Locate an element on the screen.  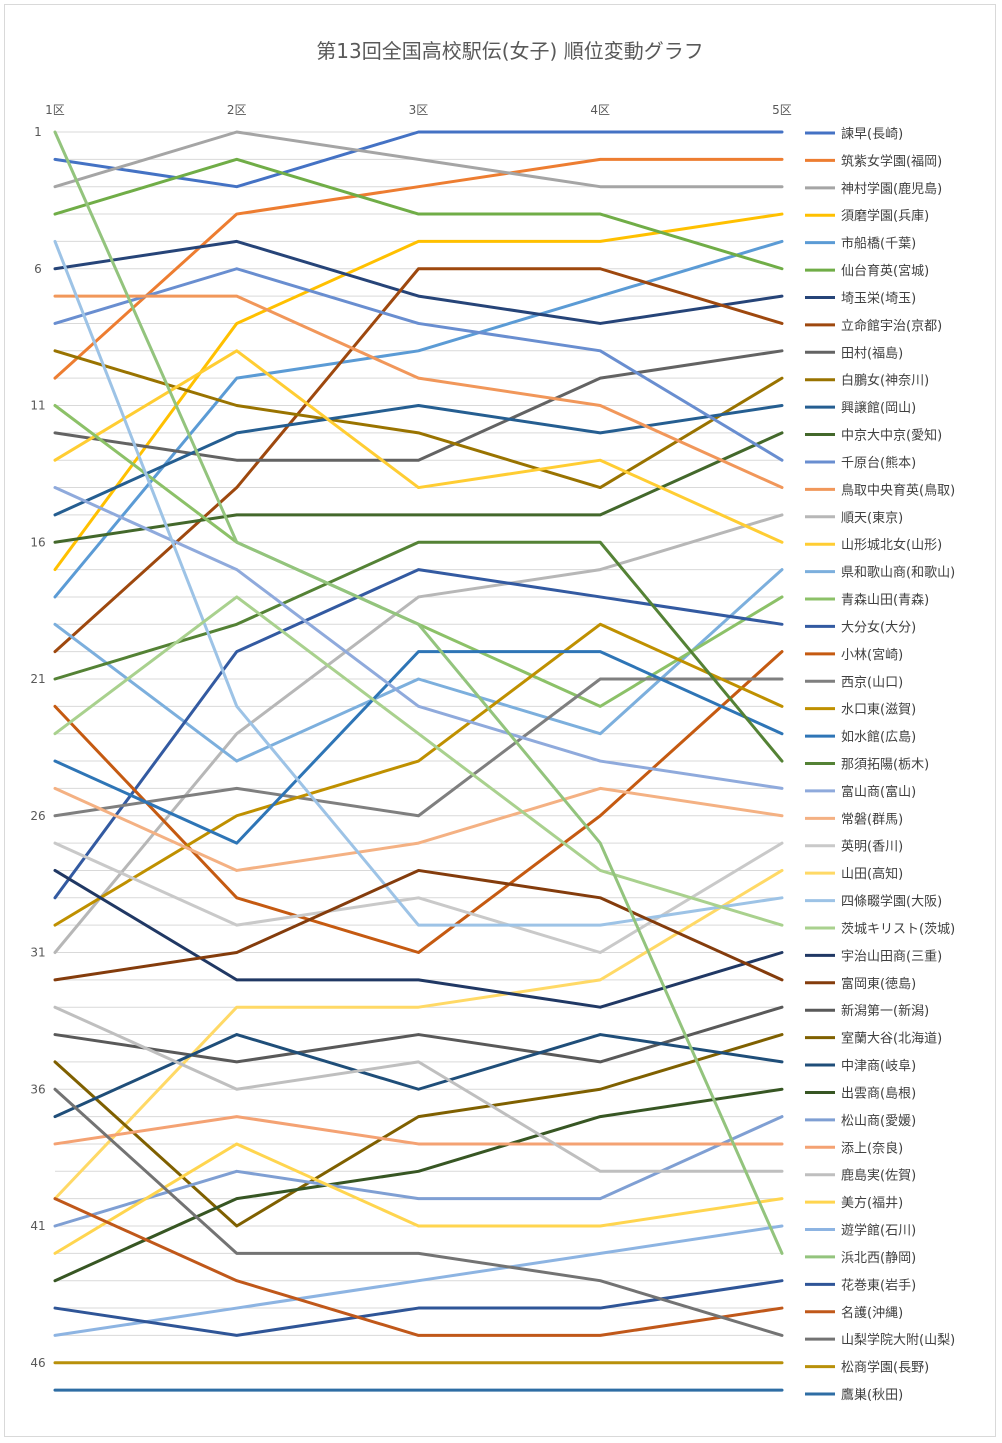
y-tick-label: 46 is located at coordinates (37, 1363).